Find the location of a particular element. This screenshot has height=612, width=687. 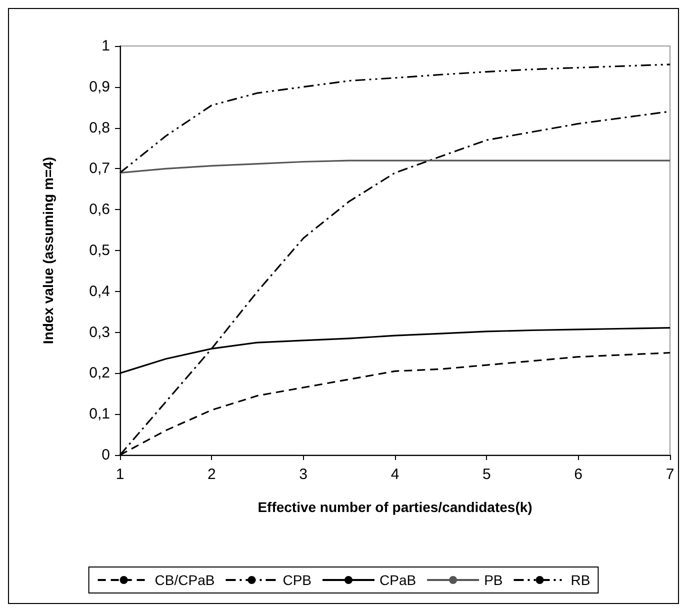

x-tick-label: 7 is located at coordinates (670, 474).